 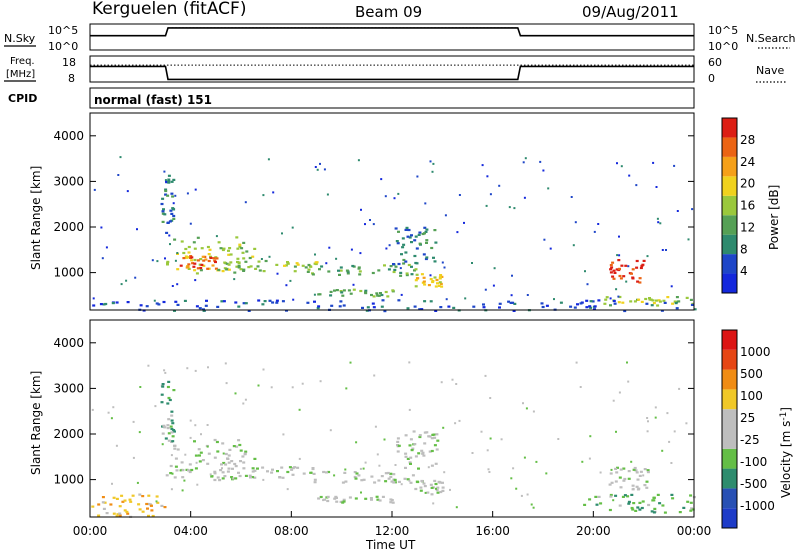 I want to click on freq-panel: Freq. [MHz] 18 8 60 0 Nave, so click(x=395, y=70).